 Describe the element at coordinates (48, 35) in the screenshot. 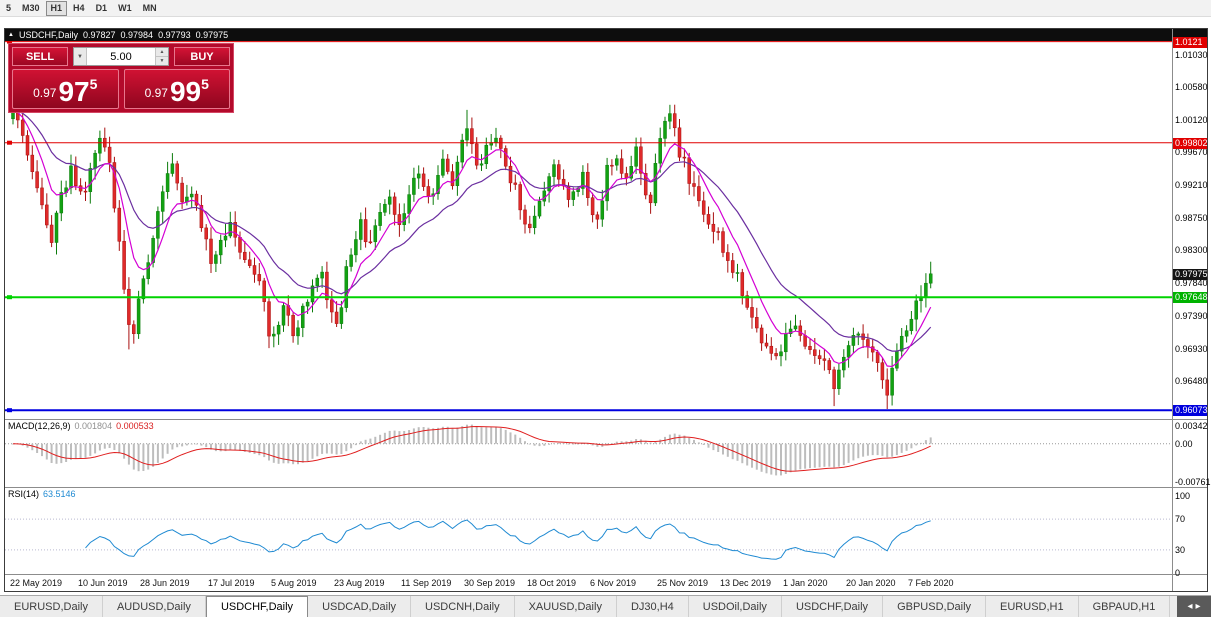

I see `chart-symbol-period: USDCHF,Daily` at that location.